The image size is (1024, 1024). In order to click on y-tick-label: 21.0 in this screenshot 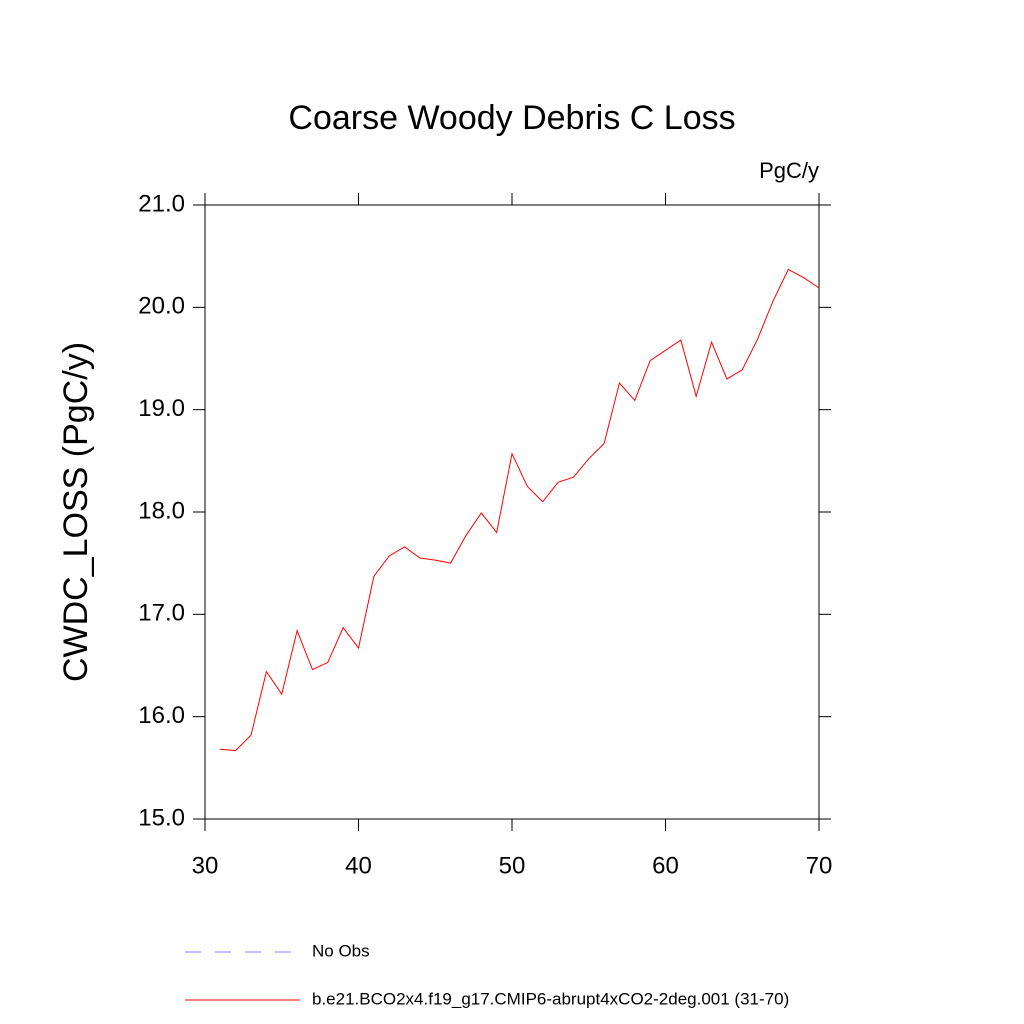, I will do `click(161, 203)`.